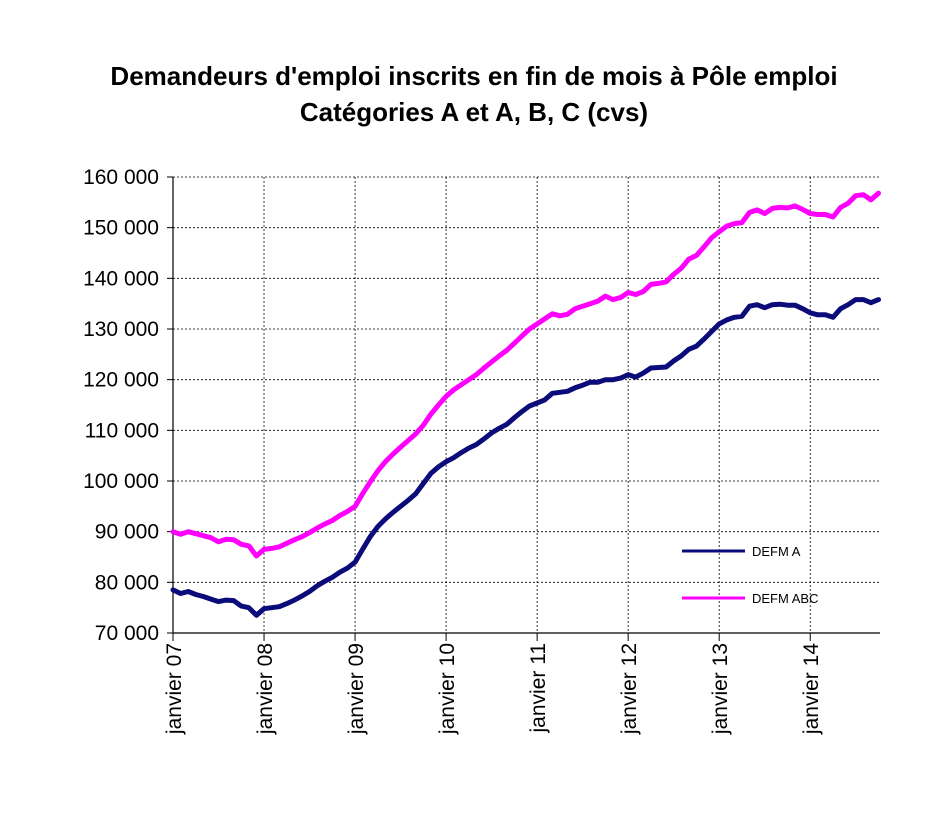 The image size is (948, 830). Describe the element at coordinates (474, 112) in the screenshot. I see `chart-subtitle: Catégories A et A, B, C (cvs)` at that location.